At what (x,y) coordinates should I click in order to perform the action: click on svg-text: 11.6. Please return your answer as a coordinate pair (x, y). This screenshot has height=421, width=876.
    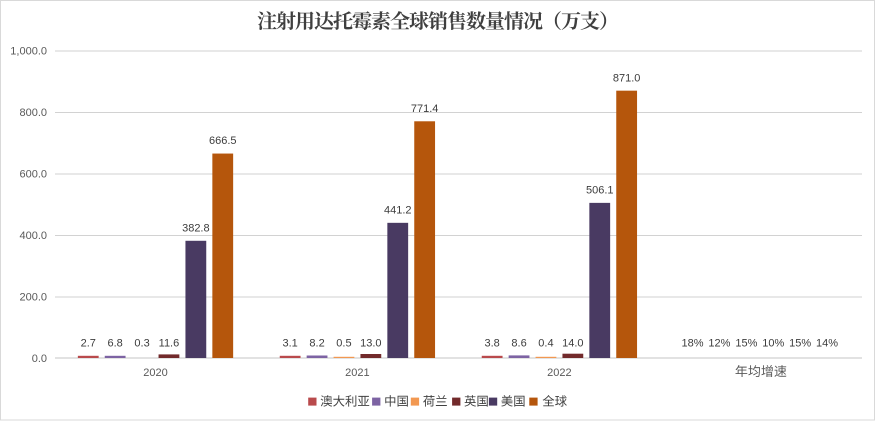
    Looking at the image, I should click on (169, 343).